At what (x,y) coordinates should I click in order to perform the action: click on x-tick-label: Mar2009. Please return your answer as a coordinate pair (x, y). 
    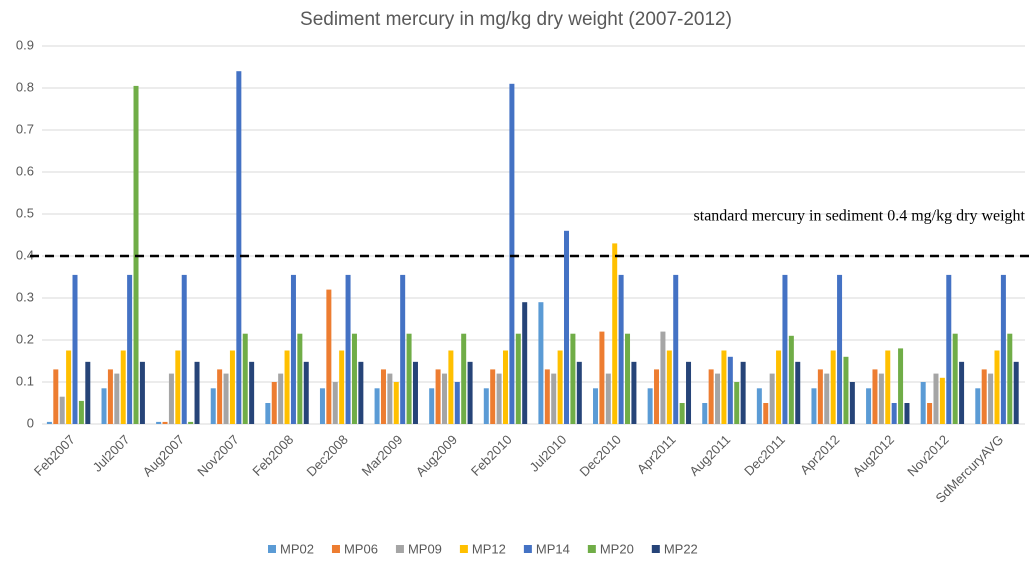
    Looking at the image, I should click on (382, 455).